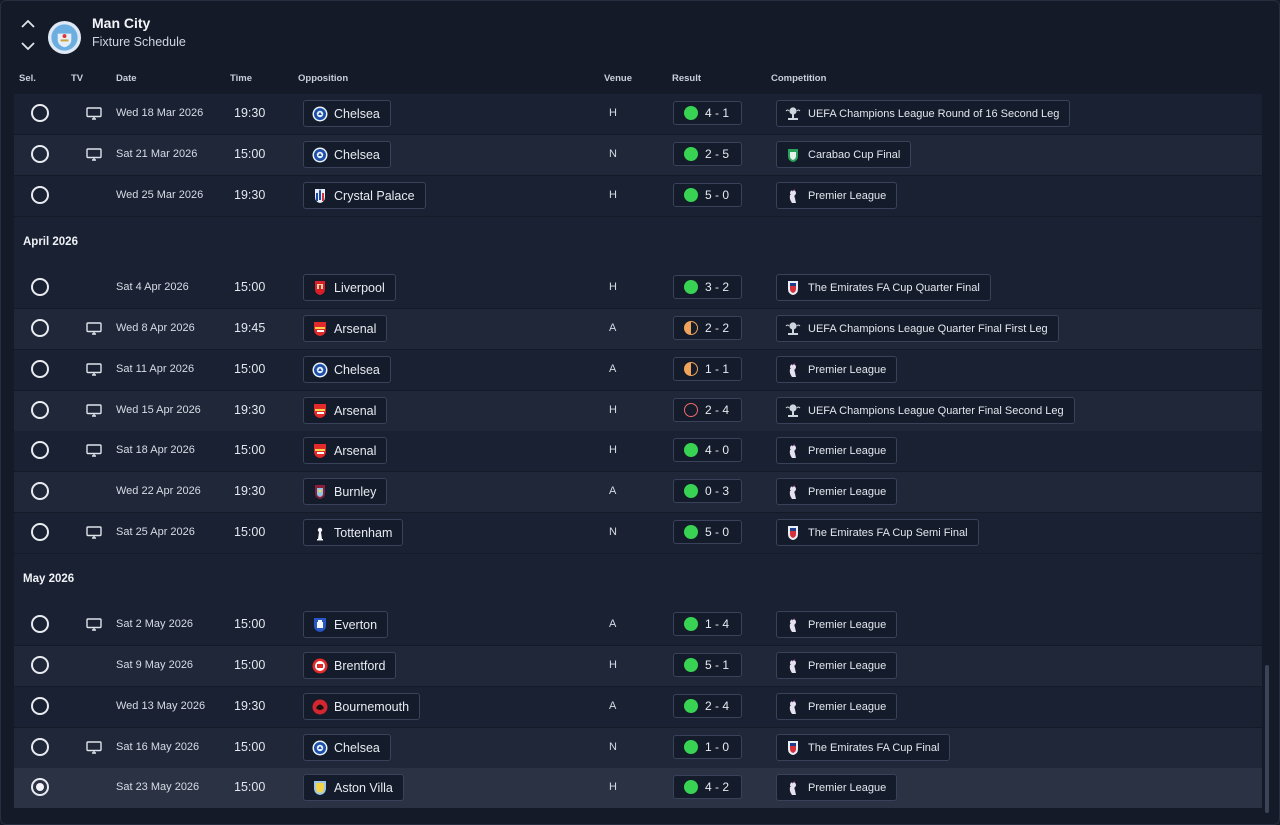 The image size is (1280, 825). I want to click on fixture-venue: H, so click(613, 195).